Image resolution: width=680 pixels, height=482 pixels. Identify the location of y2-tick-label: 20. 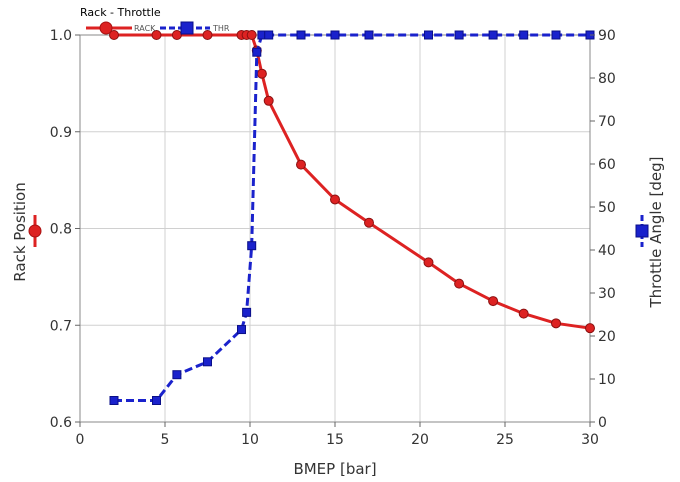
(607, 337).